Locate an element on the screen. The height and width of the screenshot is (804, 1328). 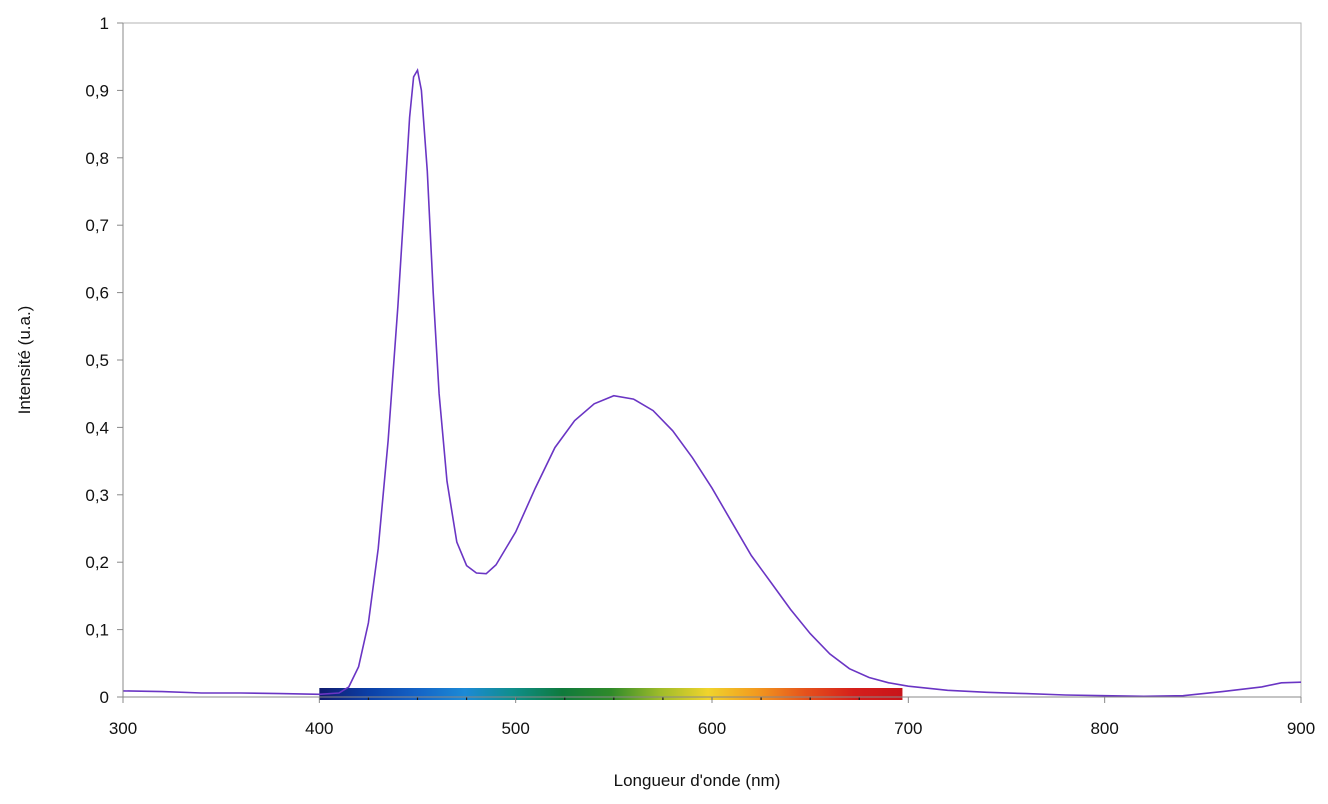
y-tick-label: 0,4 is located at coordinates (97, 427).